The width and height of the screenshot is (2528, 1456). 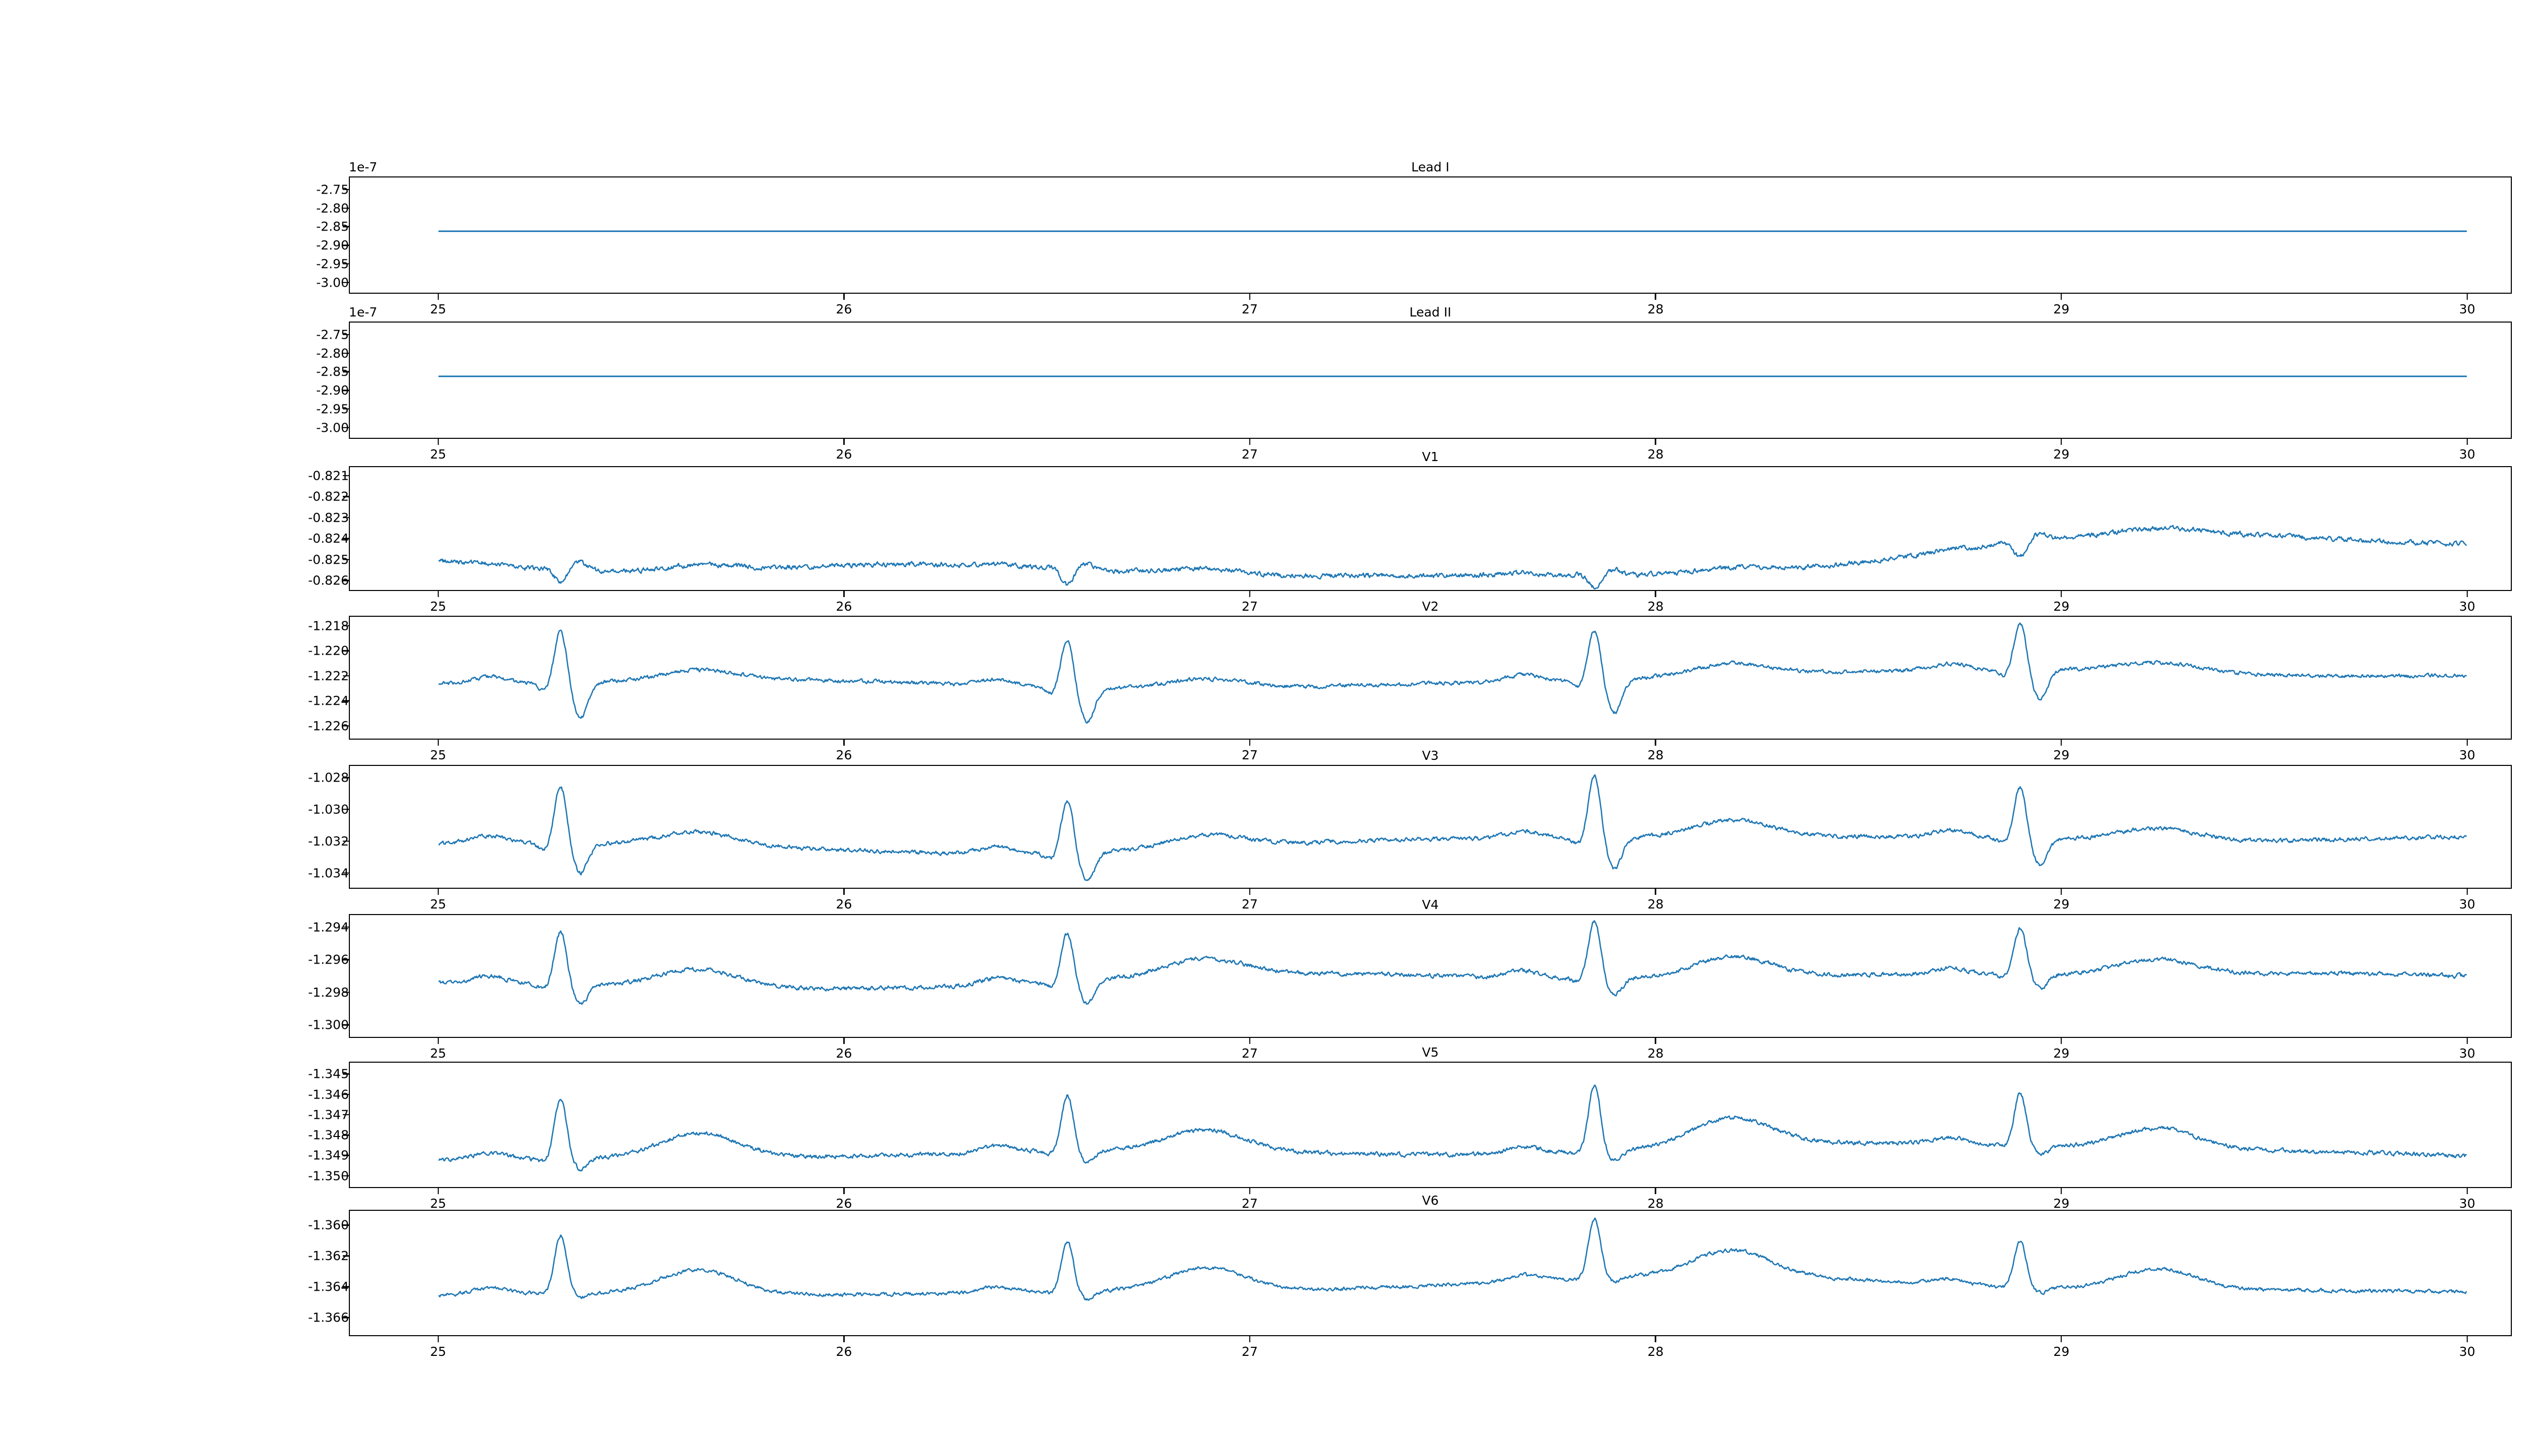 I want to click on y-tick-label: -1.220, so click(x=329, y=650).